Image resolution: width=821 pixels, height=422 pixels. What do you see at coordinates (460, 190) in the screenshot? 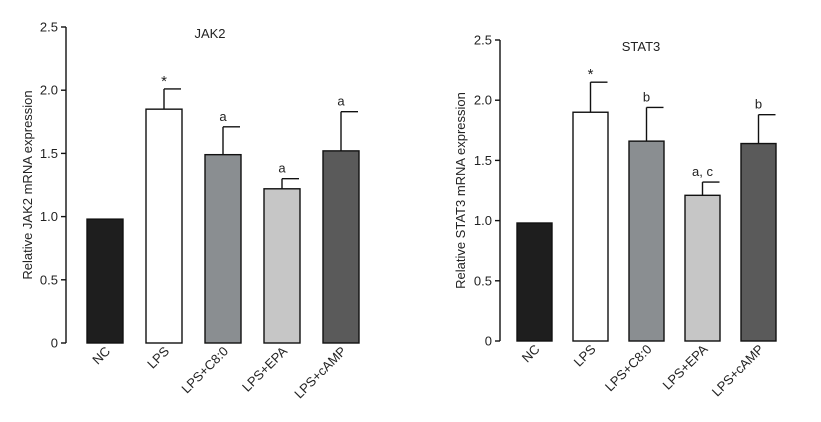
I see `y-axis-label: Relative STAT3 mRNA expression` at bounding box center [460, 190].